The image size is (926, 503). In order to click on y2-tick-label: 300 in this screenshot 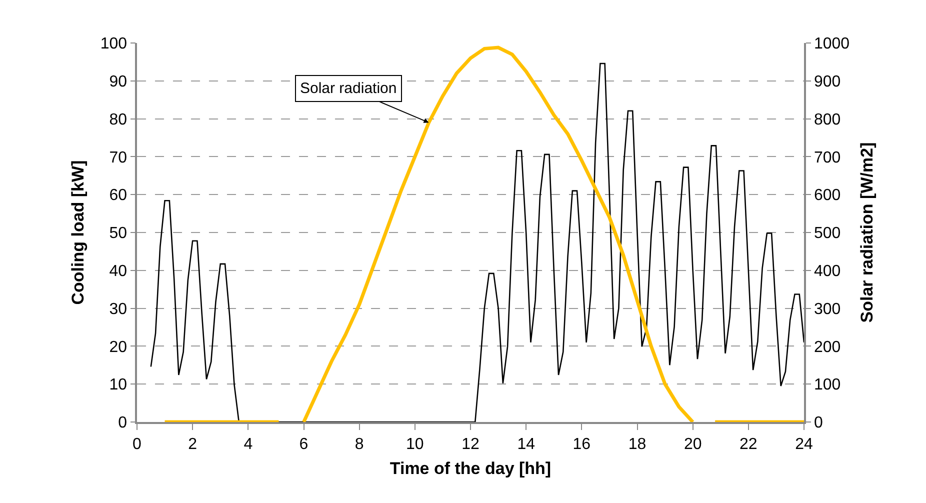, I will do `click(827, 309)`.